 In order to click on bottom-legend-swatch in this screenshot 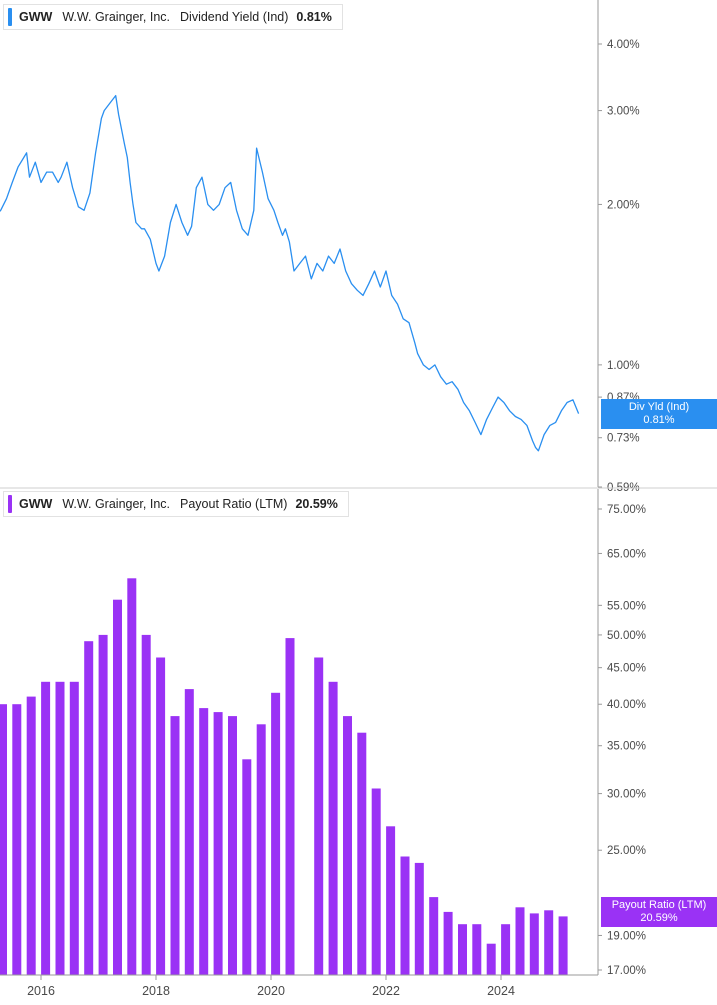, I will do `click(10, 504)`.